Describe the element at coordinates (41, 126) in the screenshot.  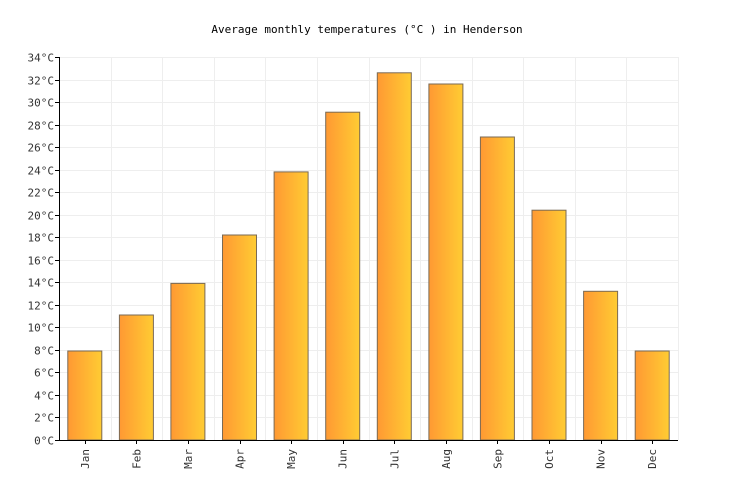
I see `y-tick-label: 28°C` at that location.